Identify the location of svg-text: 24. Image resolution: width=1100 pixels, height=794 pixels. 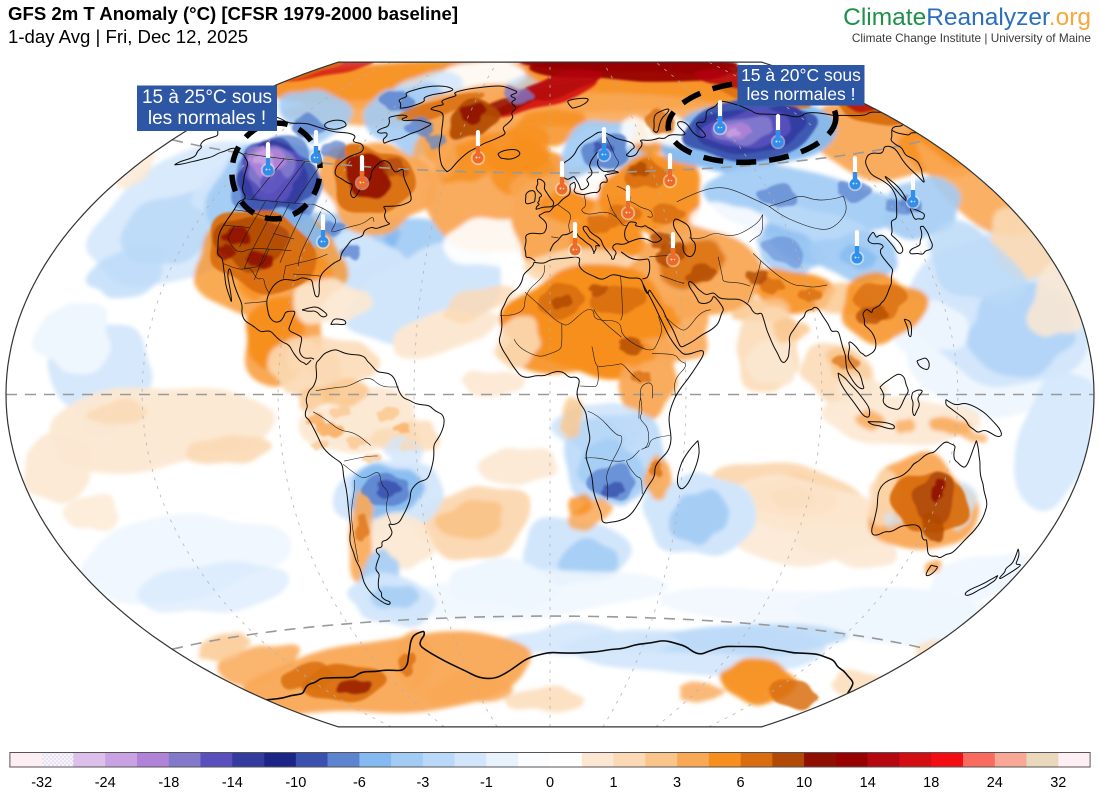
(995, 783).